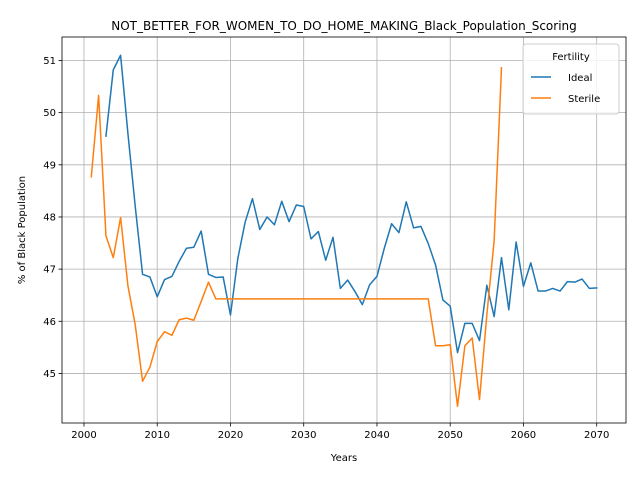 This screenshot has width=640, height=480. I want to click on y-tick-label: 48, so click(49, 217).